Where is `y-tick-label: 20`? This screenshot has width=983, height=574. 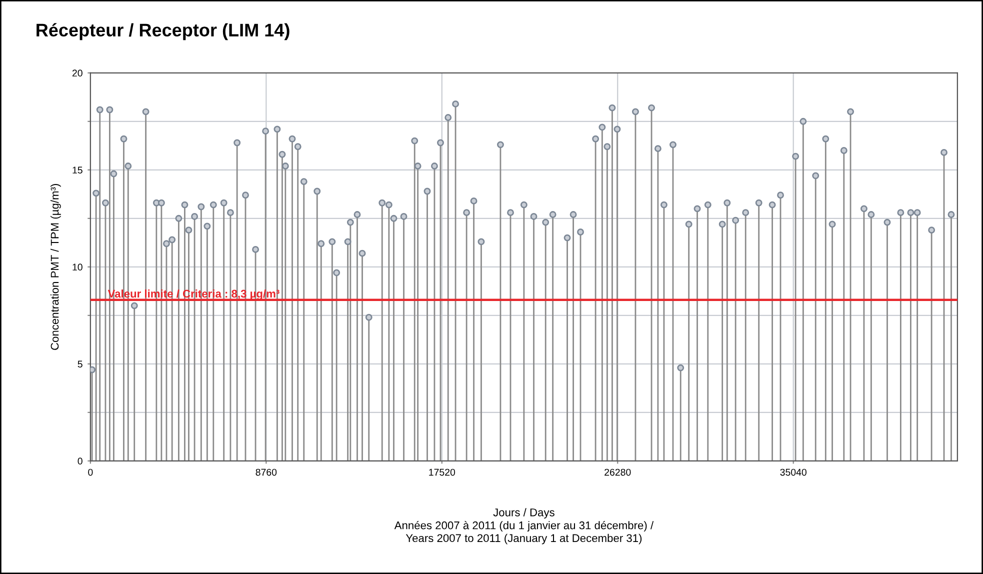
y-tick-label: 20 is located at coordinates (77, 73).